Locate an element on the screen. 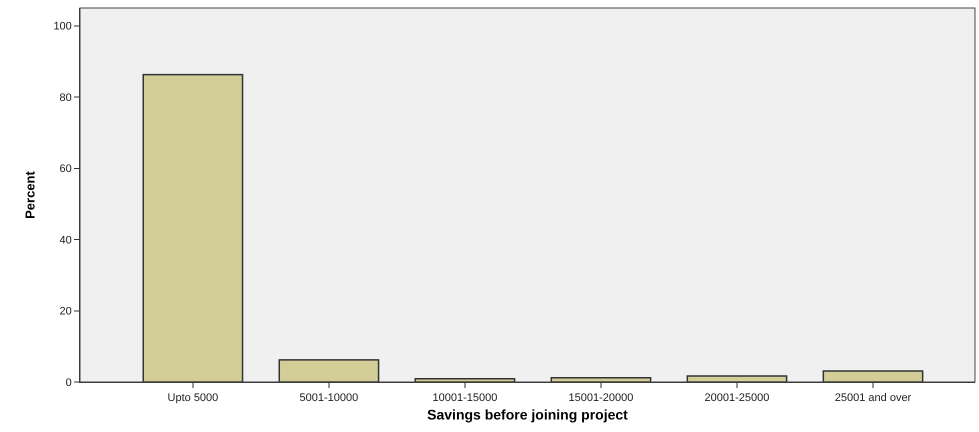 The height and width of the screenshot is (432, 979). y-tick-label: 40 is located at coordinates (66, 240).